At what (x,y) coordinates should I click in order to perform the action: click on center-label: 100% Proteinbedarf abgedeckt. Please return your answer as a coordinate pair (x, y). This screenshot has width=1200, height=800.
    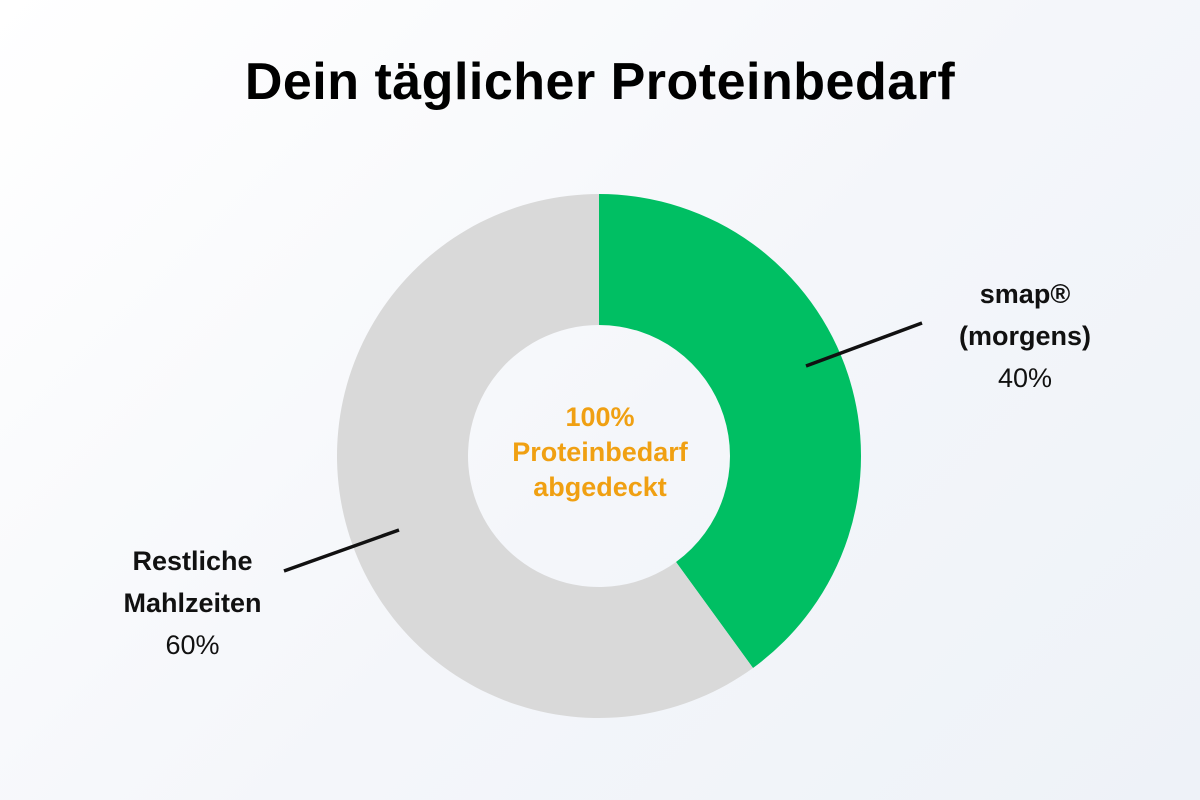
    Looking at the image, I should click on (600, 452).